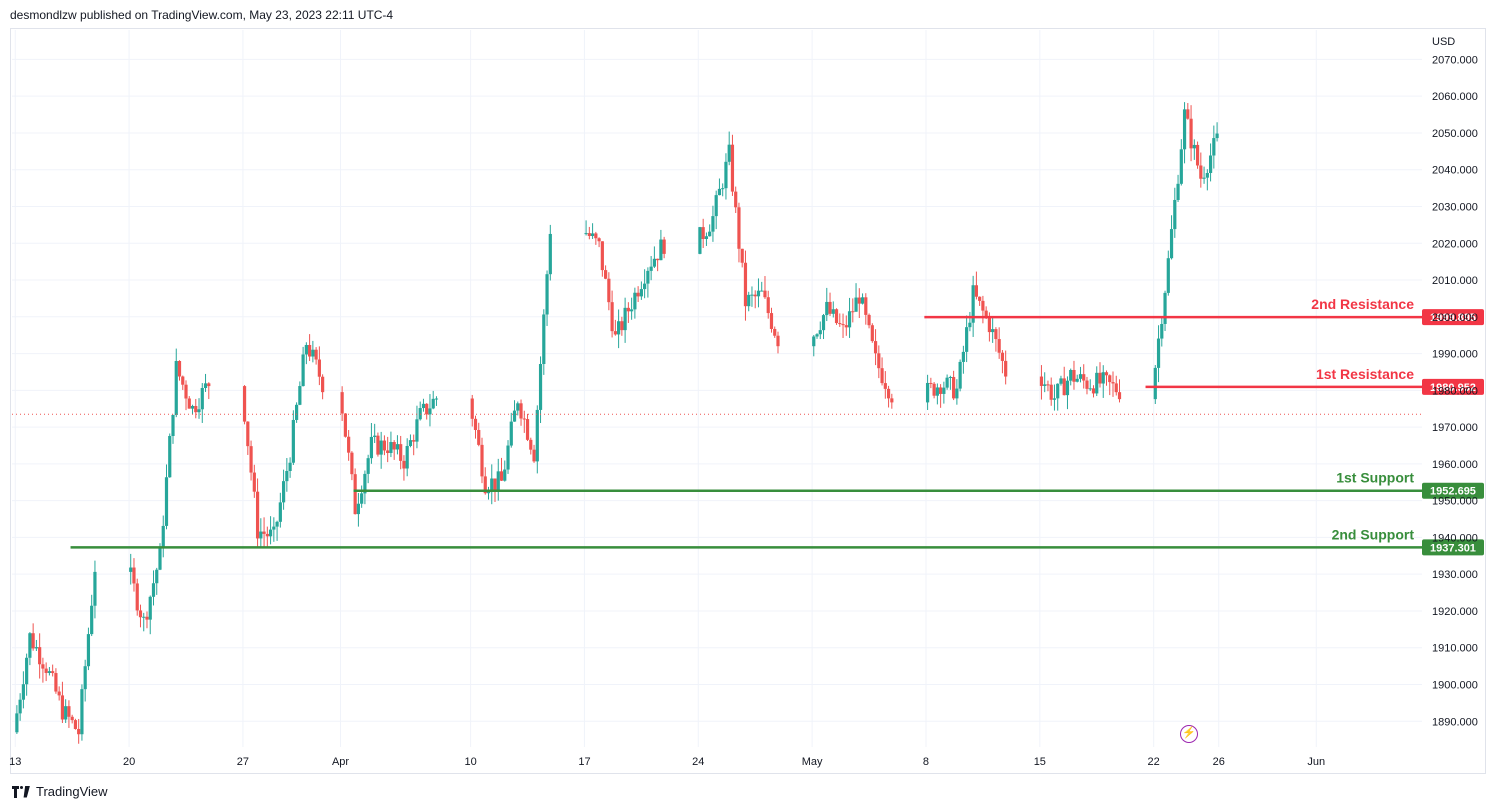 The width and height of the screenshot is (1498, 810). Describe the element at coordinates (340, 762) in the screenshot. I see `x-tick-label: Apr` at that location.